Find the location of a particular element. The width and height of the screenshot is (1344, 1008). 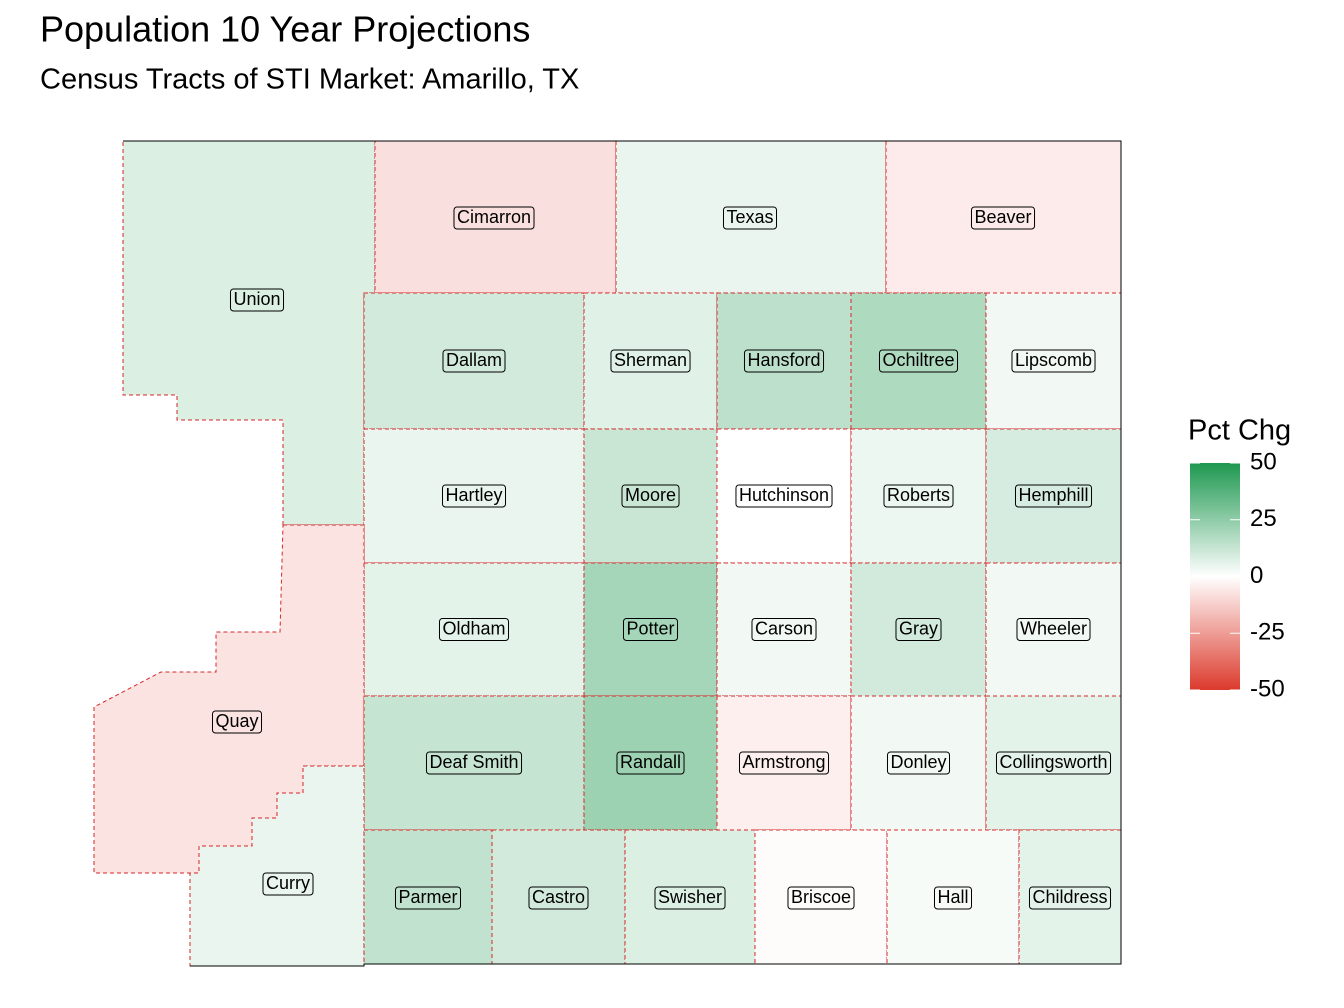

county-label: Armstrong is located at coordinates (783, 762).